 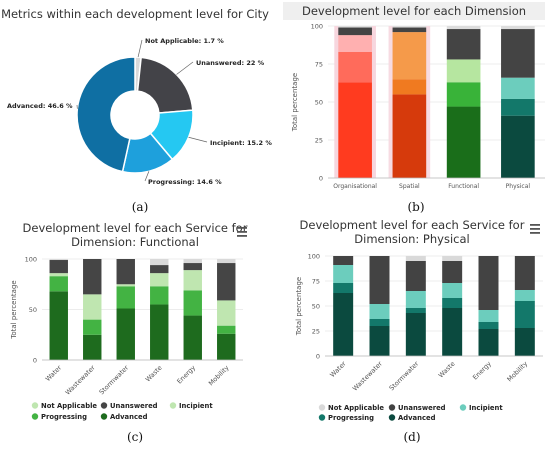 I want to click on legend-label: Not Applicable, so click(x=356, y=408).